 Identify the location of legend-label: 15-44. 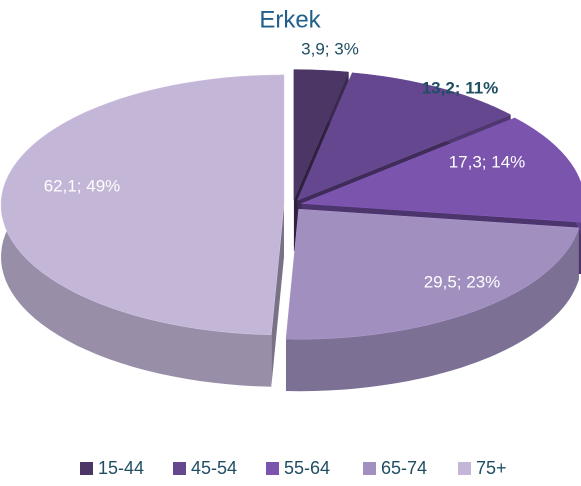
(121, 468).